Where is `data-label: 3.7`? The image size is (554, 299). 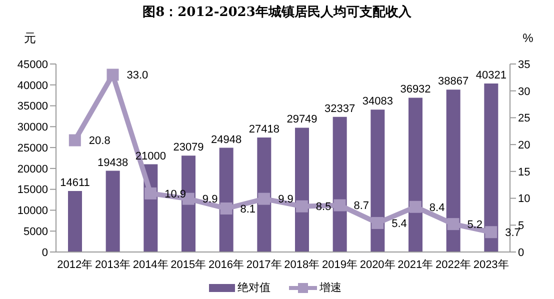
data-label: 3.7 is located at coordinates (512, 233).